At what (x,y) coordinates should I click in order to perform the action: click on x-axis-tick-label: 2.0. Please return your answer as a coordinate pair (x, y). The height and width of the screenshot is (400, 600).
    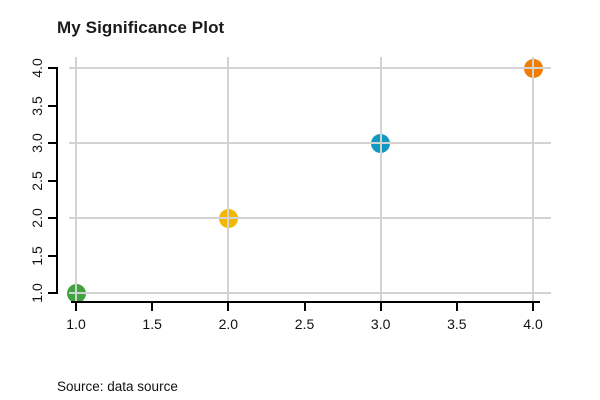
    Looking at the image, I should click on (228, 324).